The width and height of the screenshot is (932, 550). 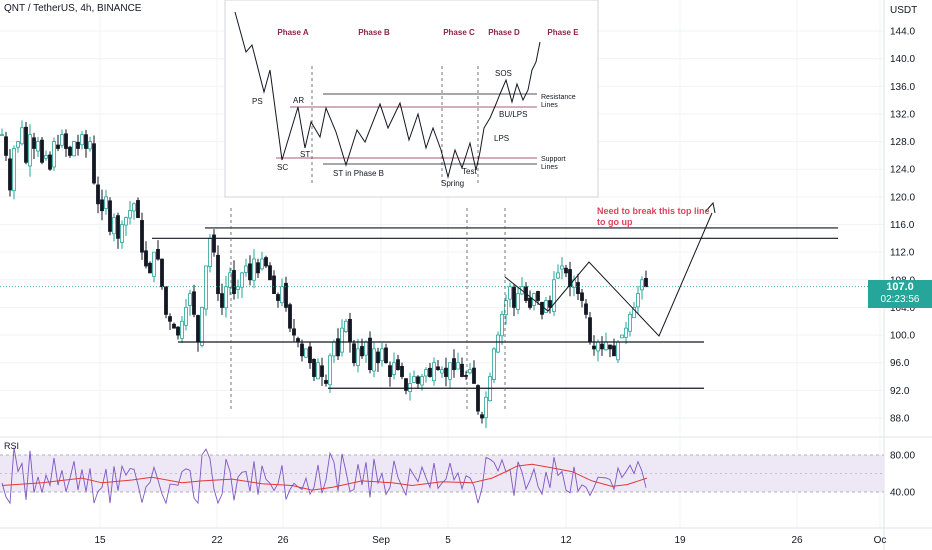 I want to click on symbol-title: QNT / TetherUS, 4h, BINANCE, so click(x=73, y=8).